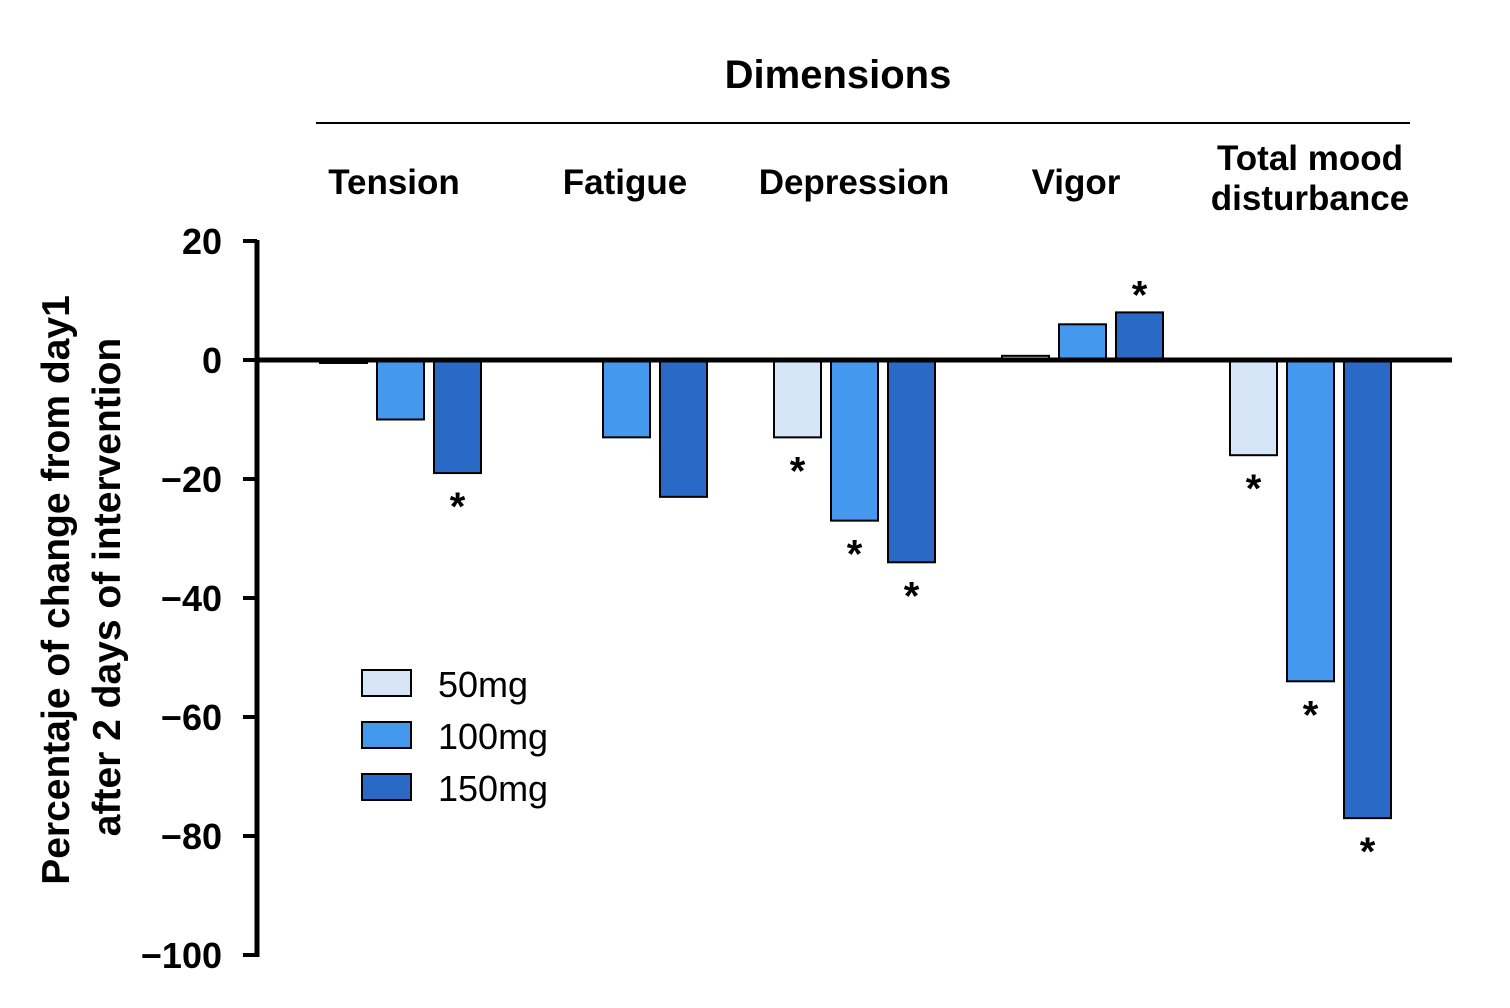 This screenshot has height=1008, width=1510. What do you see at coordinates (1310, 198) in the screenshot?
I see `category-label: disturbance` at bounding box center [1310, 198].